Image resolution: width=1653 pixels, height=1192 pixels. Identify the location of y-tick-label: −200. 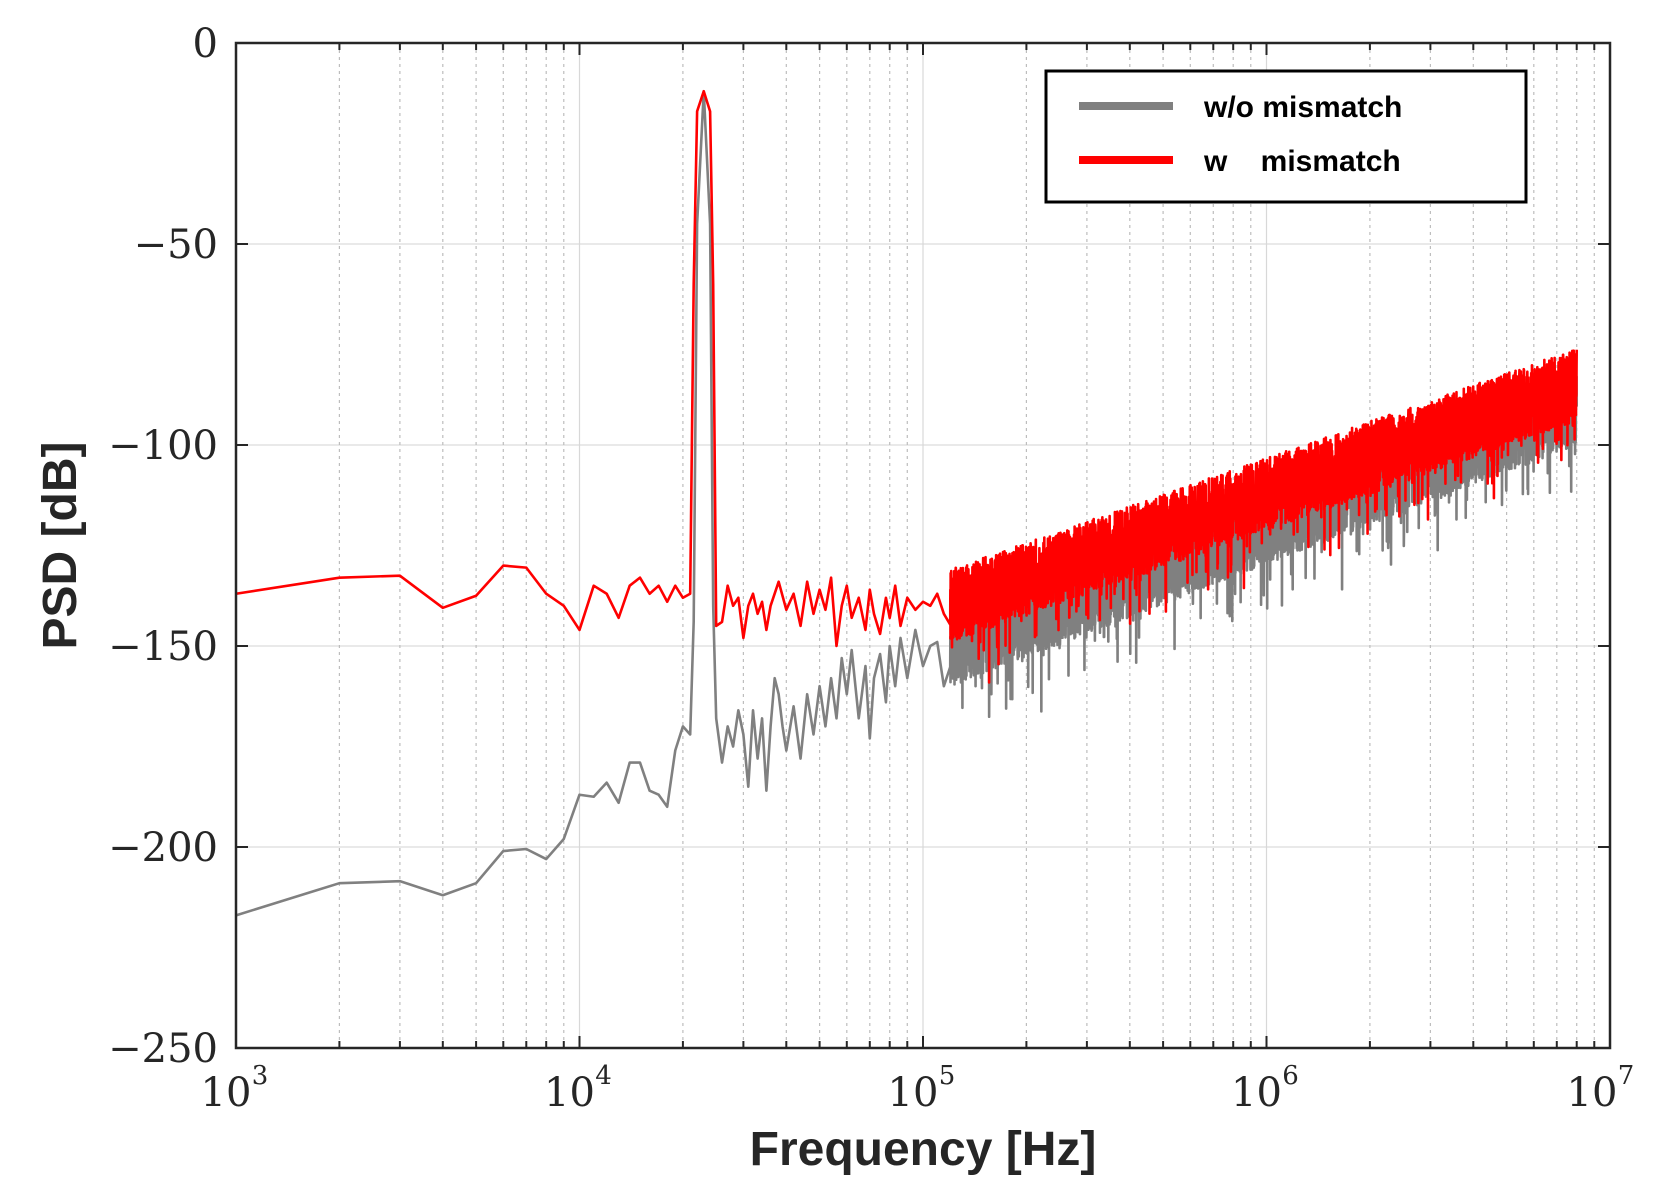
(163, 848).